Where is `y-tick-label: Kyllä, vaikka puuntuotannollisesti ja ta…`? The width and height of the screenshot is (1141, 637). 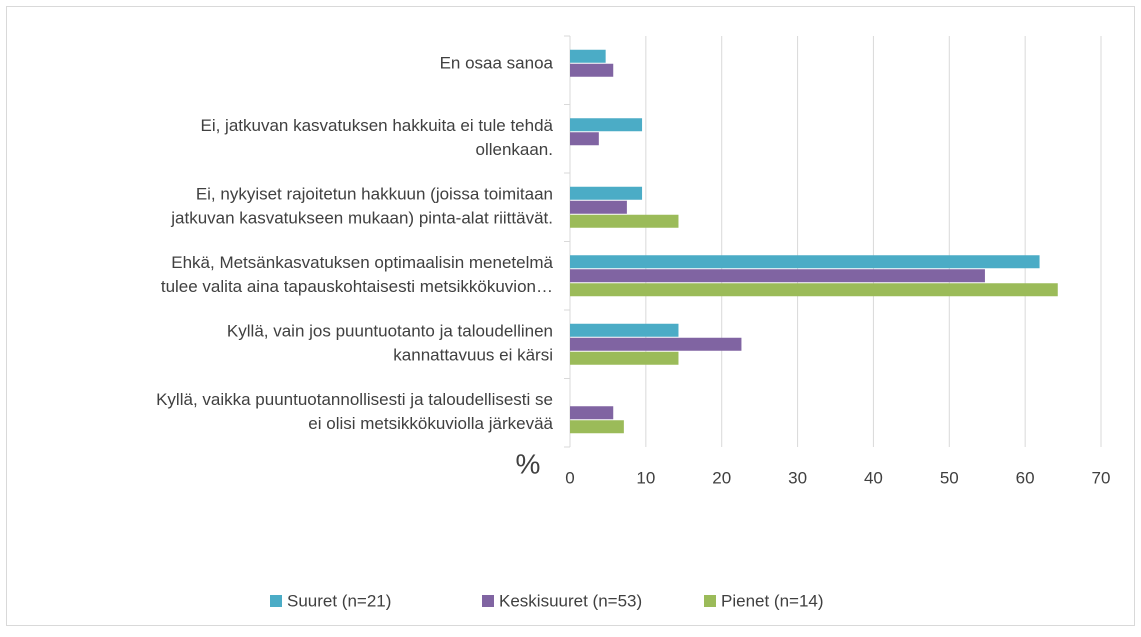 y-tick-label: Kyllä, vaikka puuntuotannollisesti ja ta… is located at coordinates (354, 399).